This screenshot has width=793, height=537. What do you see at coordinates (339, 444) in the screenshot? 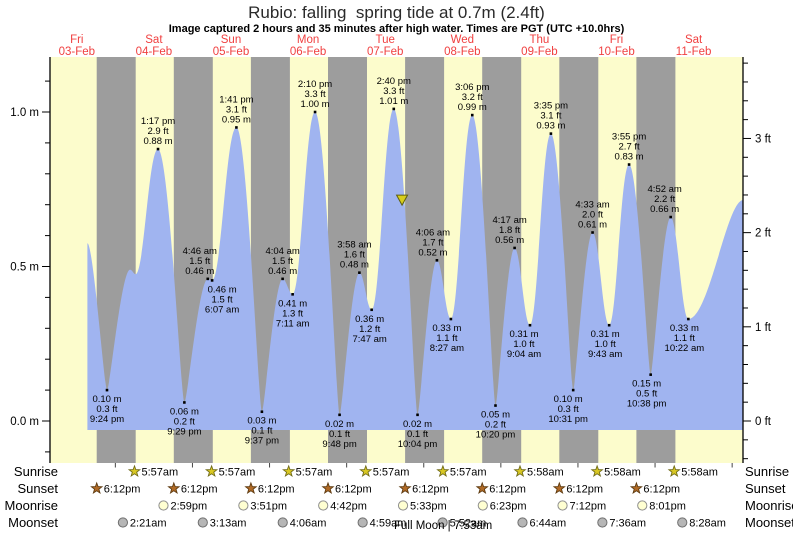
I see `tide-label-line: 9:48 pm` at bounding box center [339, 444].